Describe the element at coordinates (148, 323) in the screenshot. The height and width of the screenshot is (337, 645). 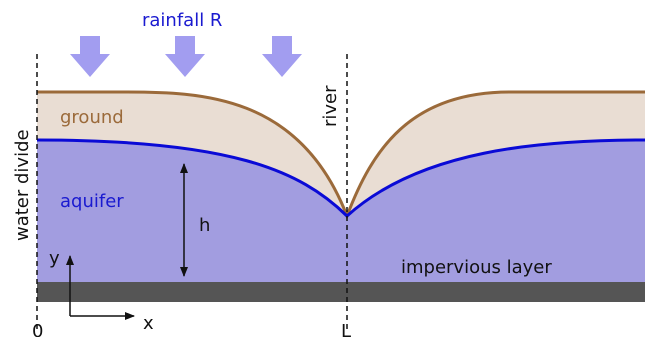
I see `x-axis-label: x` at that location.